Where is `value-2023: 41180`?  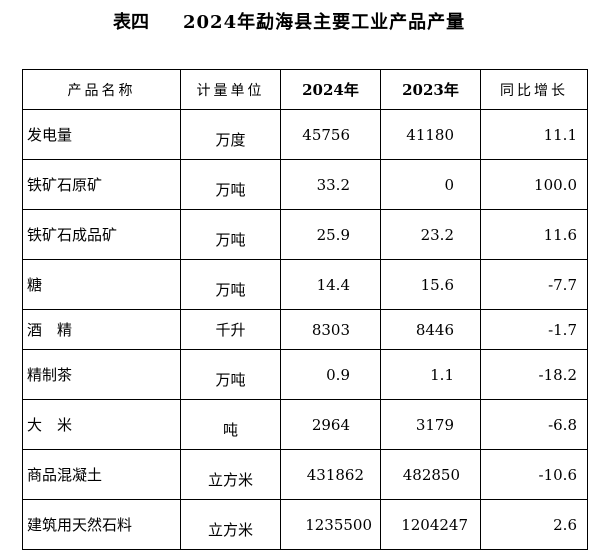
value-2023: 41180 is located at coordinates (430, 134).